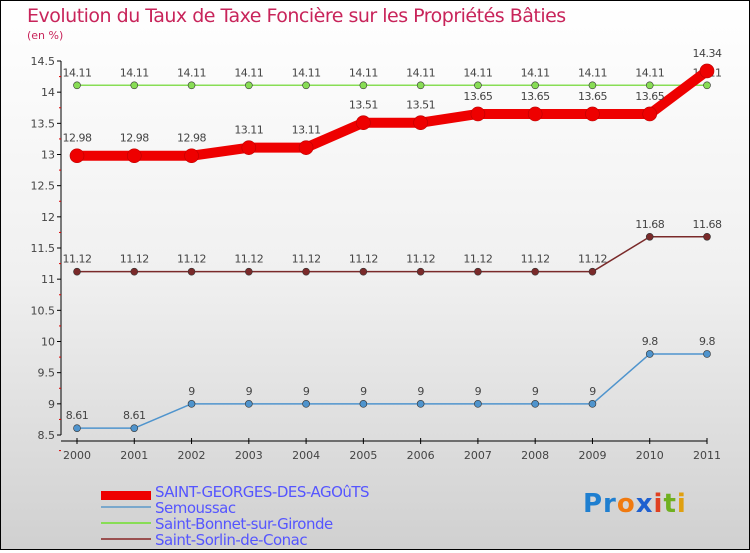 This screenshot has width=750, height=553. What do you see at coordinates (635, 504) in the screenshot?
I see `proxiti-logo: Proxiti` at bounding box center [635, 504].